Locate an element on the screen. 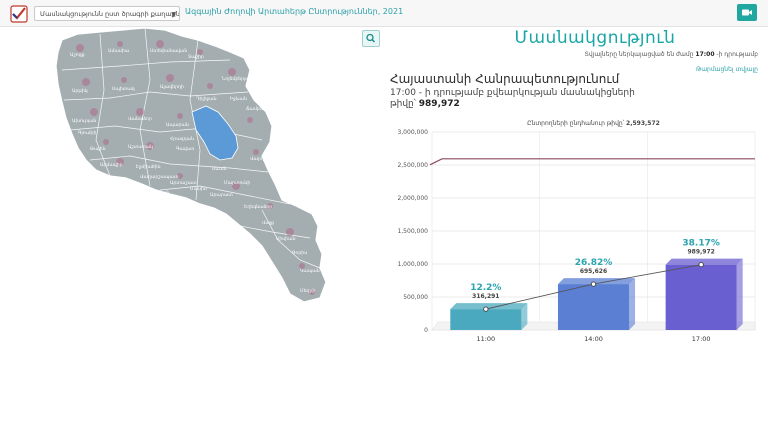  y-tick-label: 1,000,000 is located at coordinates (412, 264).